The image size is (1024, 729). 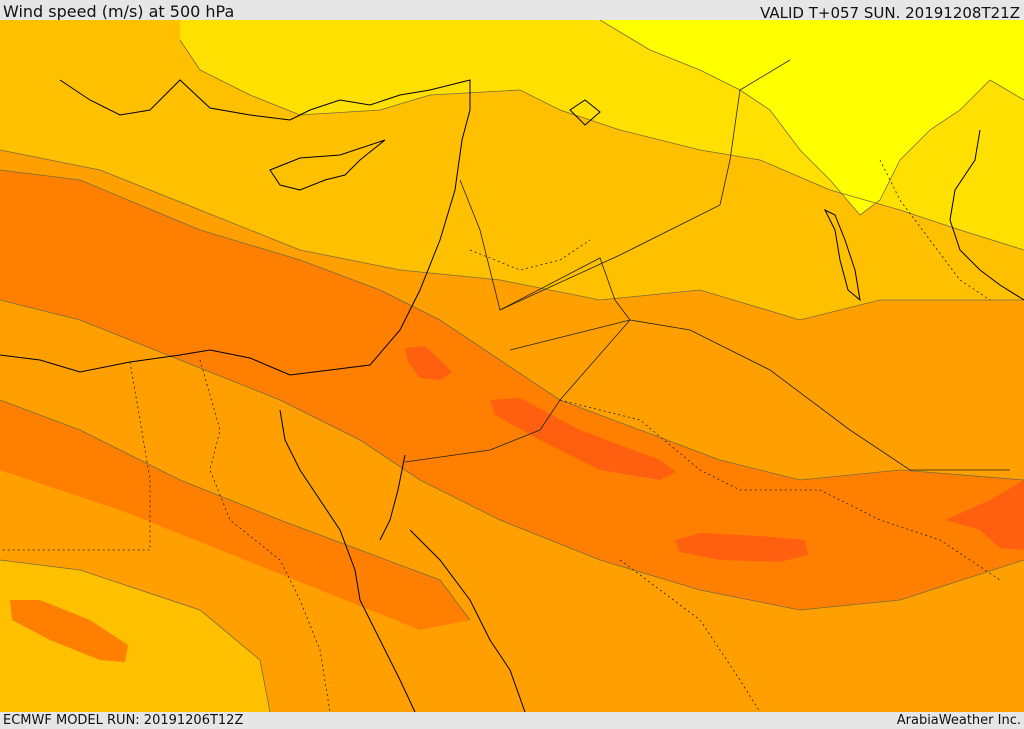 I want to click on red-sea-east-coast, so click(x=467, y=620).